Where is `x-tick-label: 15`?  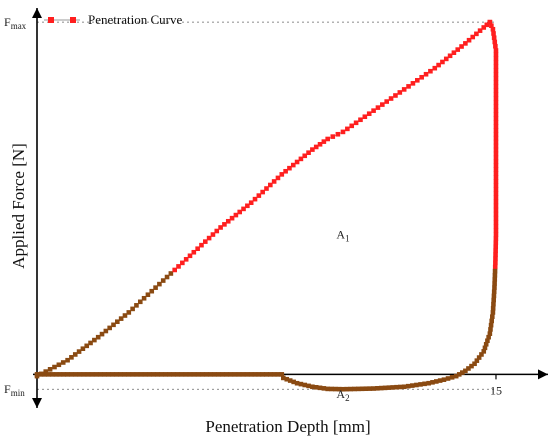
x-tick-label: 15 is located at coordinates (496, 390).